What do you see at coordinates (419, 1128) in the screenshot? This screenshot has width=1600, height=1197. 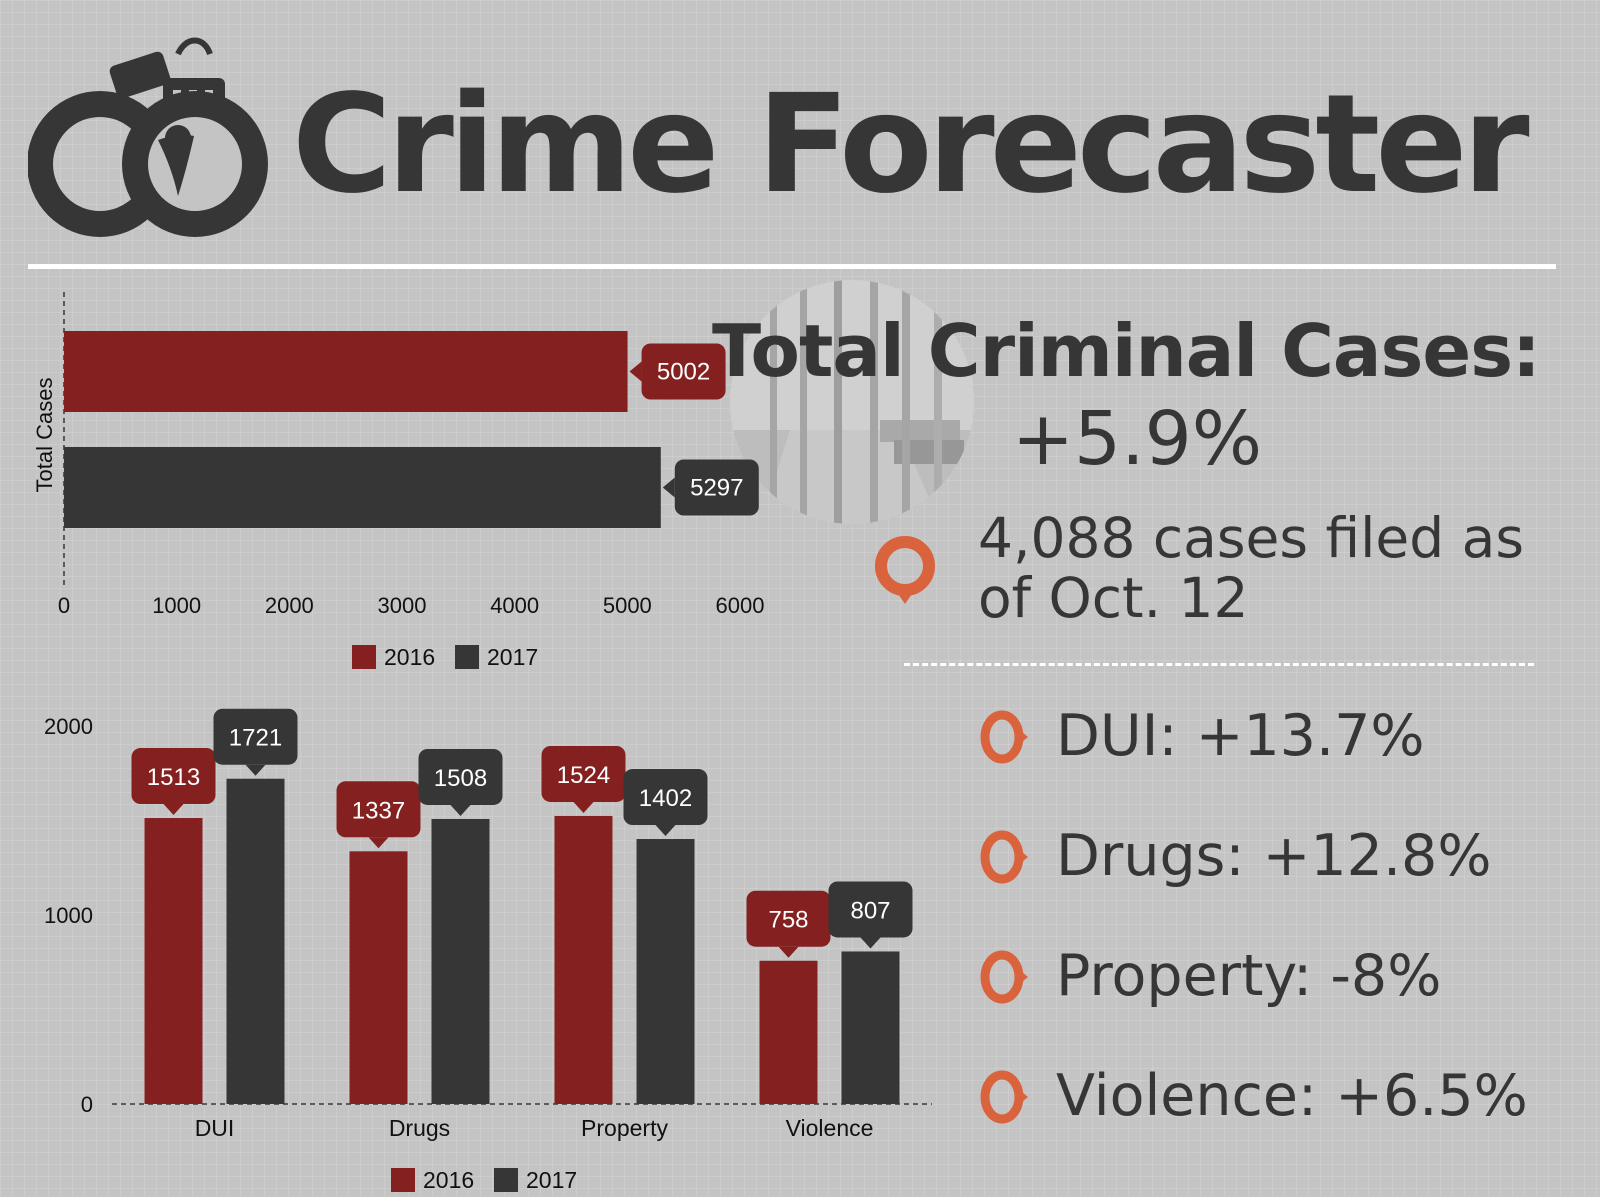 I see `x-tick-label: Drugs` at bounding box center [419, 1128].